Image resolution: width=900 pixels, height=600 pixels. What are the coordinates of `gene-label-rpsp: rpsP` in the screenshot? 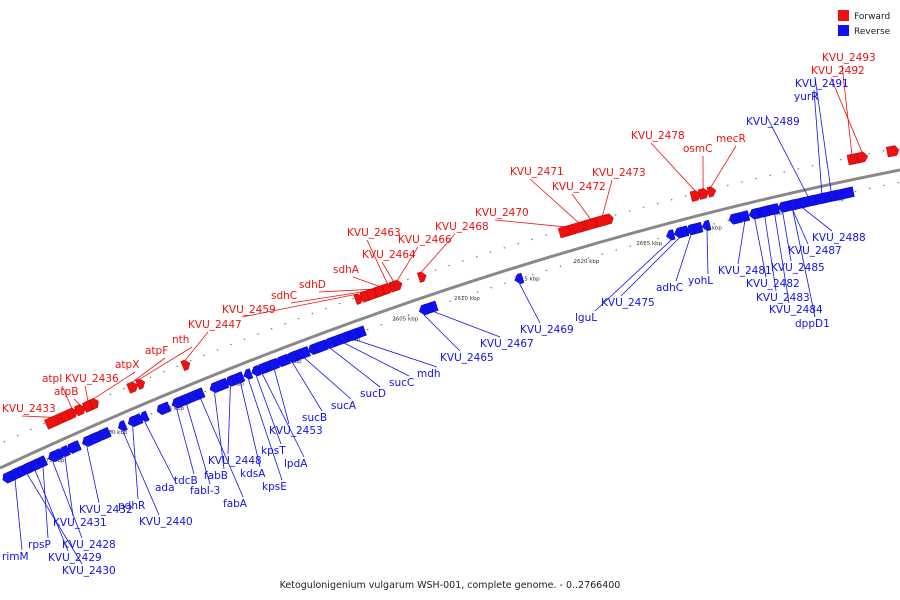 It's located at (39, 545).